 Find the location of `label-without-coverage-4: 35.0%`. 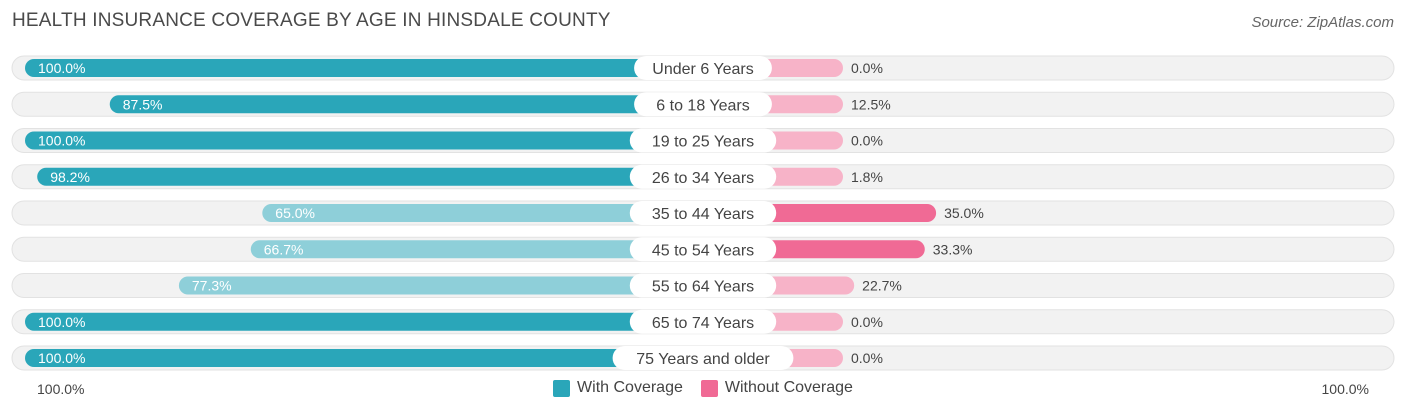

label-without-coverage-4: 35.0% is located at coordinates (964, 213).